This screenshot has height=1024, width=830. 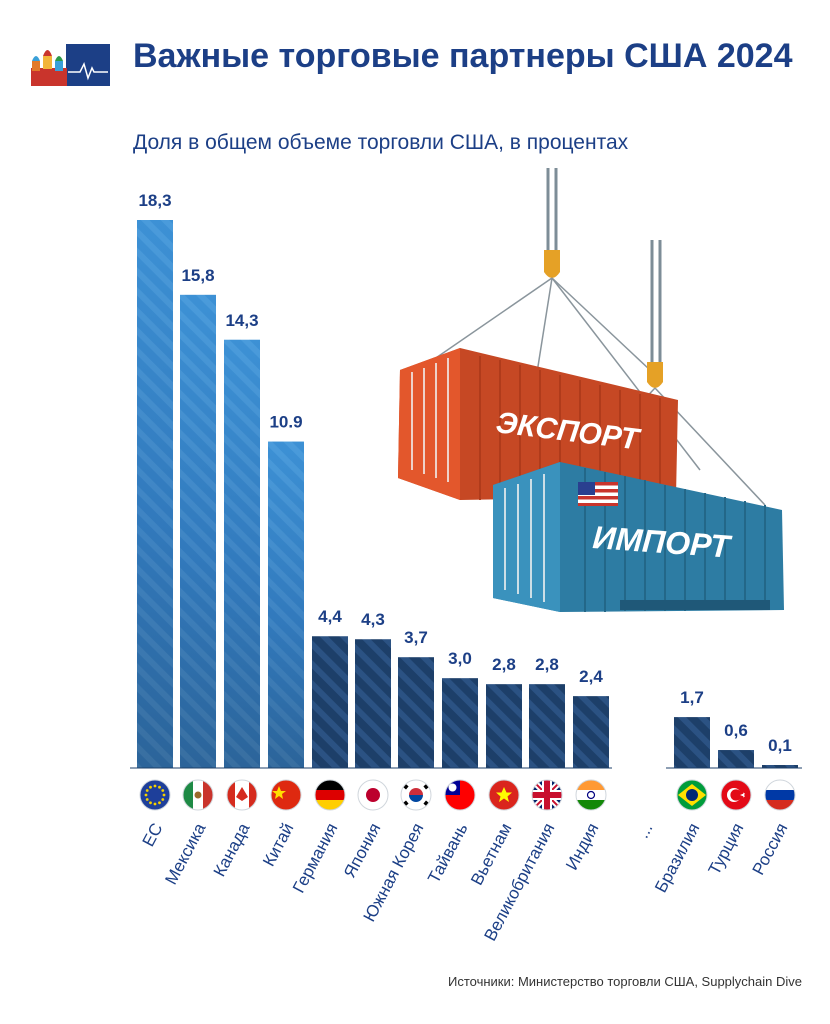 I want to click on value-label-мексика: 15,8, so click(x=197, y=275).